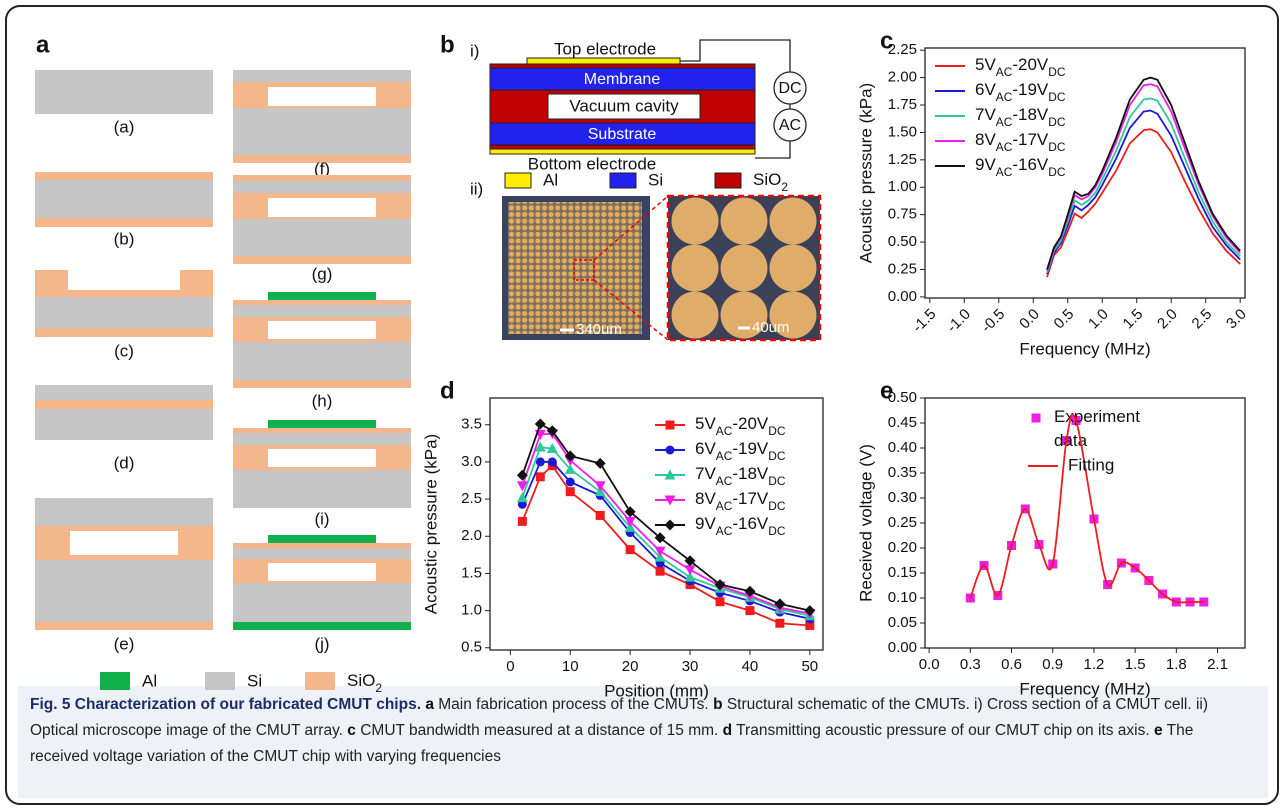  What do you see at coordinates (865, 523) in the screenshot?
I see `y-axis-label: Received voltage (V)` at bounding box center [865, 523].